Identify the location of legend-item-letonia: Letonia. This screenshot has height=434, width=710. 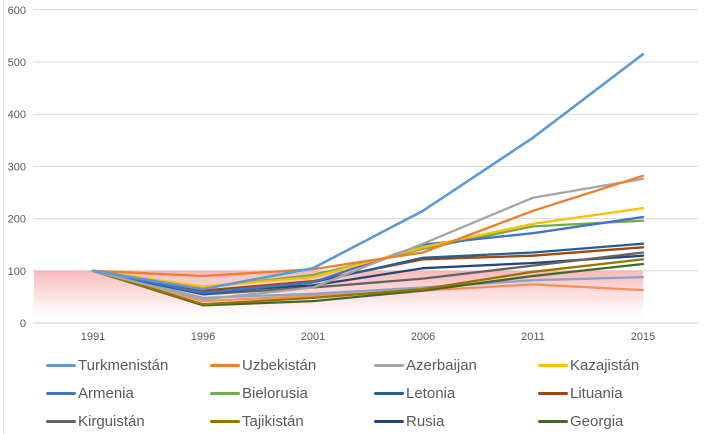
(456, 393).